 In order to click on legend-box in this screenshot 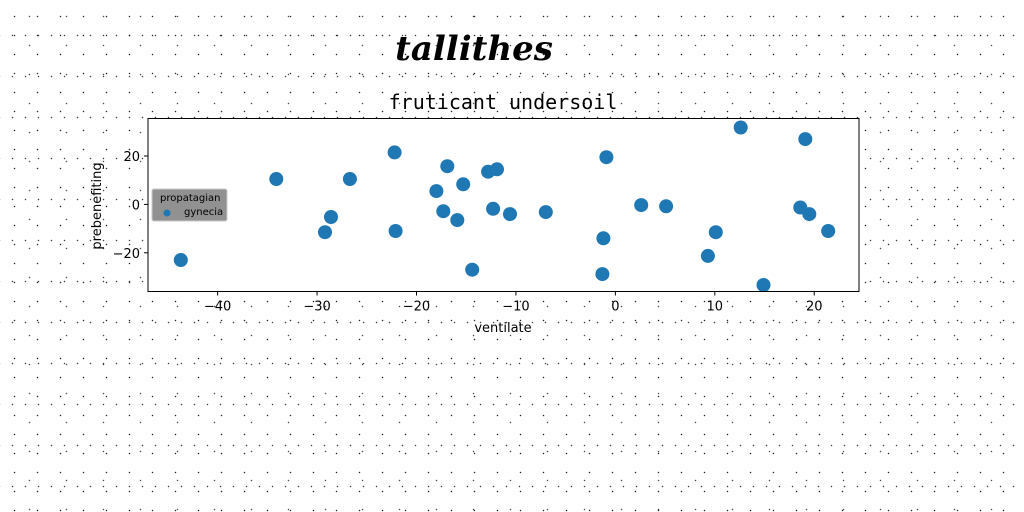, I will do `click(189, 205)`.